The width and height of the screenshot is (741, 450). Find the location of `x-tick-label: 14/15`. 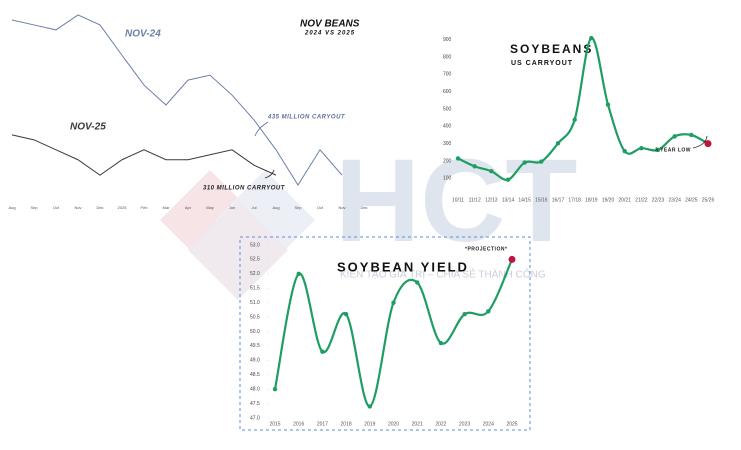

x-tick-label: 14/15 is located at coordinates (524, 200).